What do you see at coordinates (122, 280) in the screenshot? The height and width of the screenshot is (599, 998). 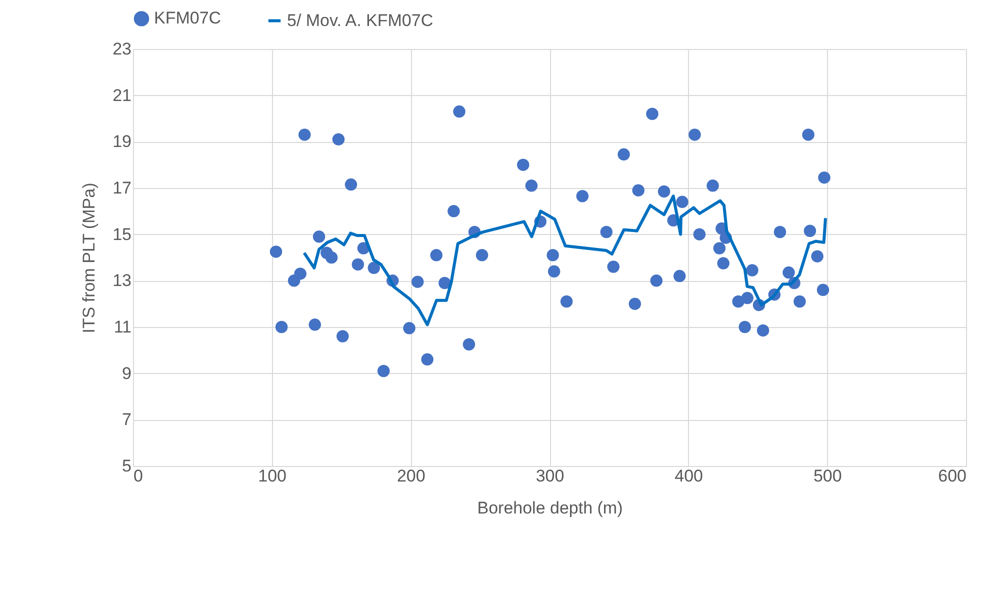 I see `y-tick-label: 13` at bounding box center [122, 280].